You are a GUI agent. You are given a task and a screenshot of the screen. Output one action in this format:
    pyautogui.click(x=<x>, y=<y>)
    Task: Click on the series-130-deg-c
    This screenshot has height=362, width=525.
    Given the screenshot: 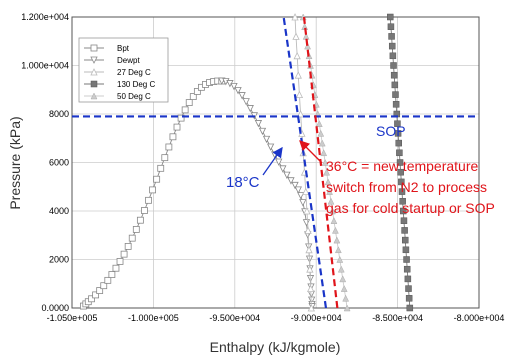 What is the action you would take?
    pyautogui.click(x=400, y=162)
    